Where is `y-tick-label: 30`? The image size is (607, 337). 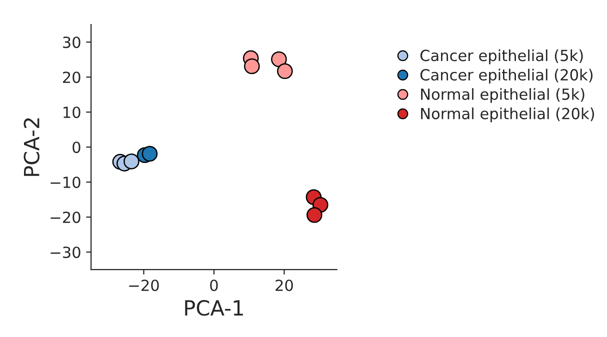
y-tick-label: 30 is located at coordinates (71, 42).